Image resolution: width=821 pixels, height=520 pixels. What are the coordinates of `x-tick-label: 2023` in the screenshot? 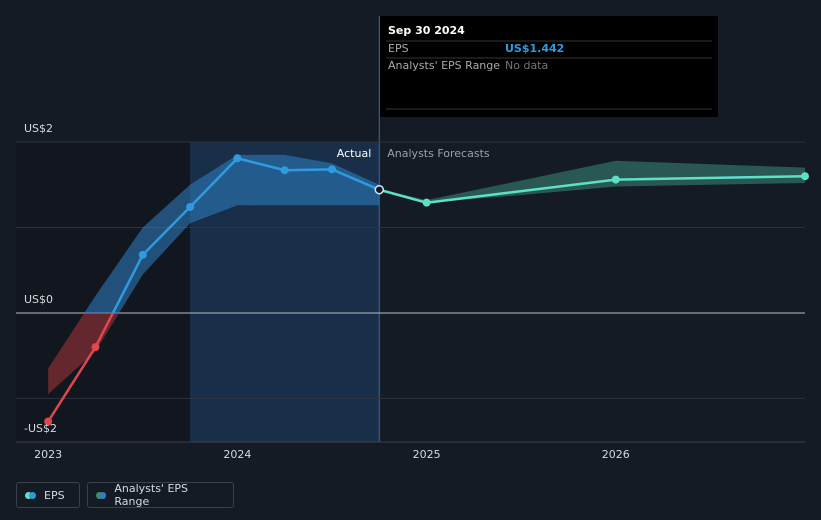 It's located at (48, 454).